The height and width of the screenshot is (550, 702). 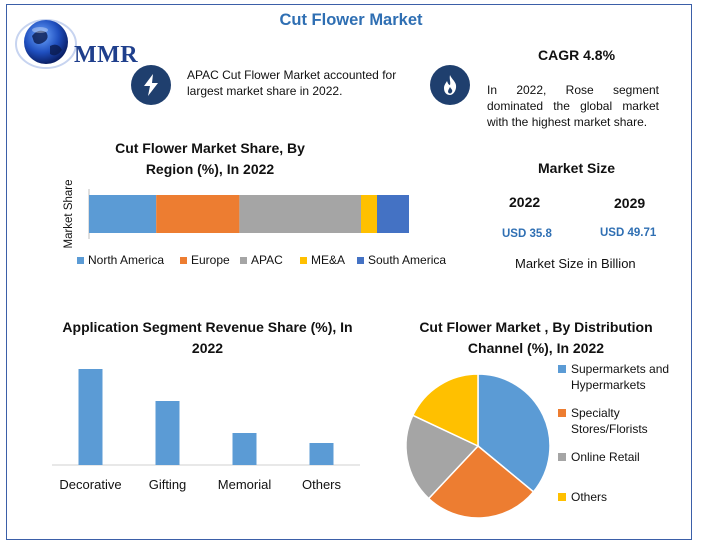 I want to click on pie-slice-supermarkets-and-hypermarkets, so click(x=514, y=433).